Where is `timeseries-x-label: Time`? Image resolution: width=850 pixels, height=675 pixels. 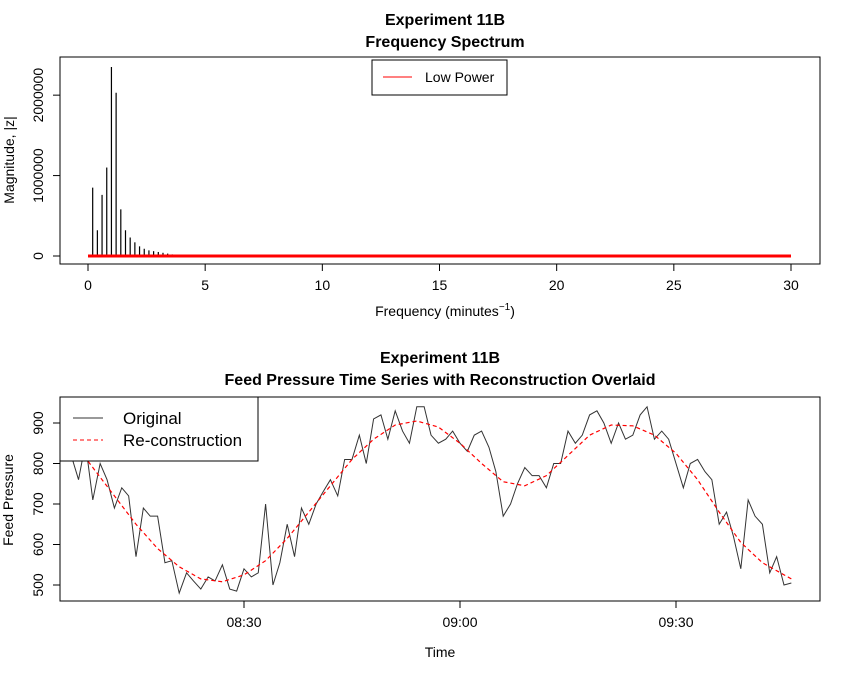
timeseries-x-label: Time is located at coordinates (440, 652).